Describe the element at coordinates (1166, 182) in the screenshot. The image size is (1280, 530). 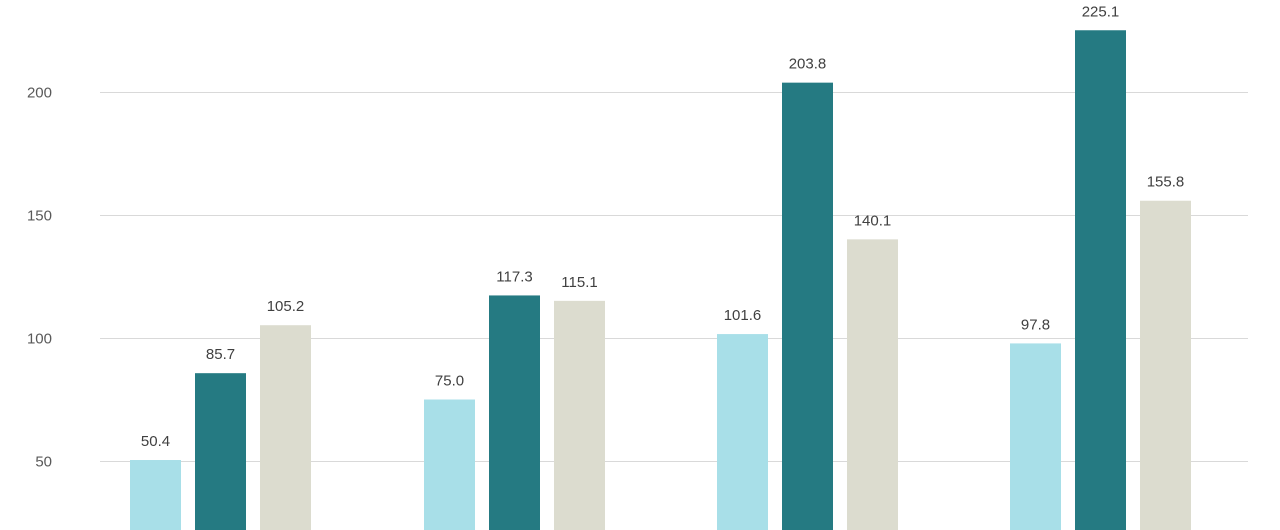
I see `bar-value-label: 155.8` at that location.